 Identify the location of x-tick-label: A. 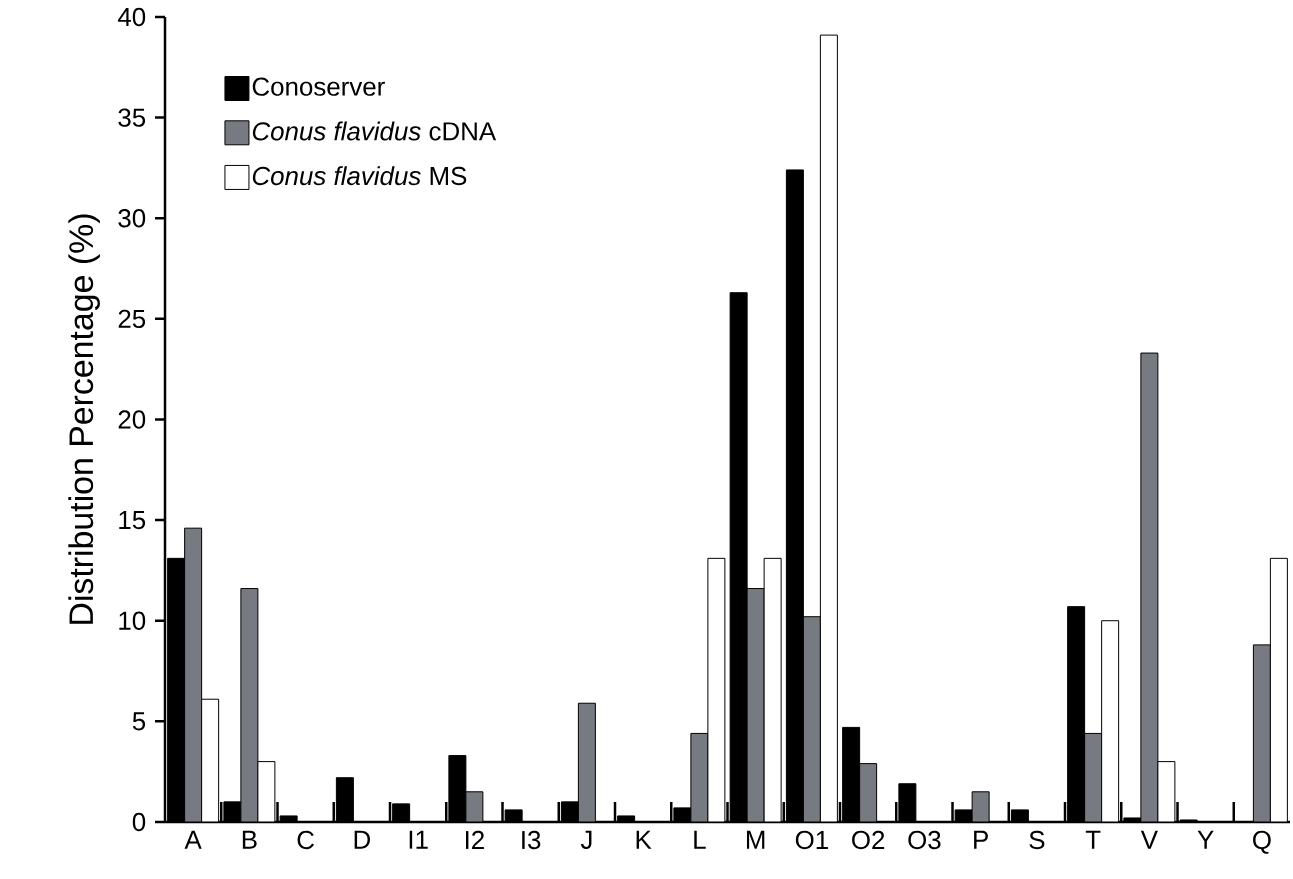
(193, 839).